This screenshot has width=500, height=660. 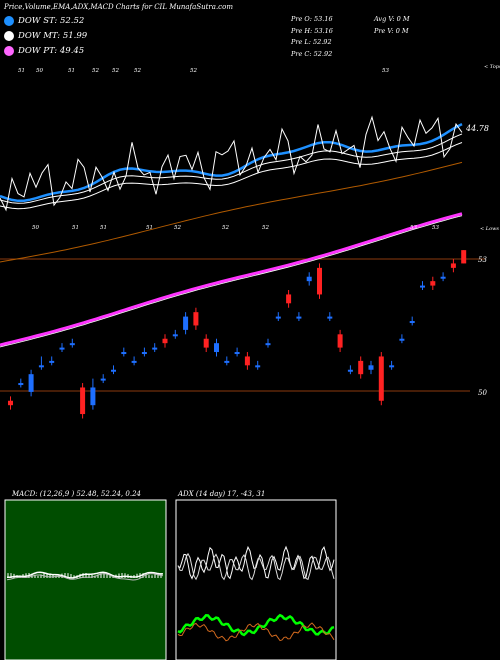 I want to click on macd-panel, so click(x=85, y=579).